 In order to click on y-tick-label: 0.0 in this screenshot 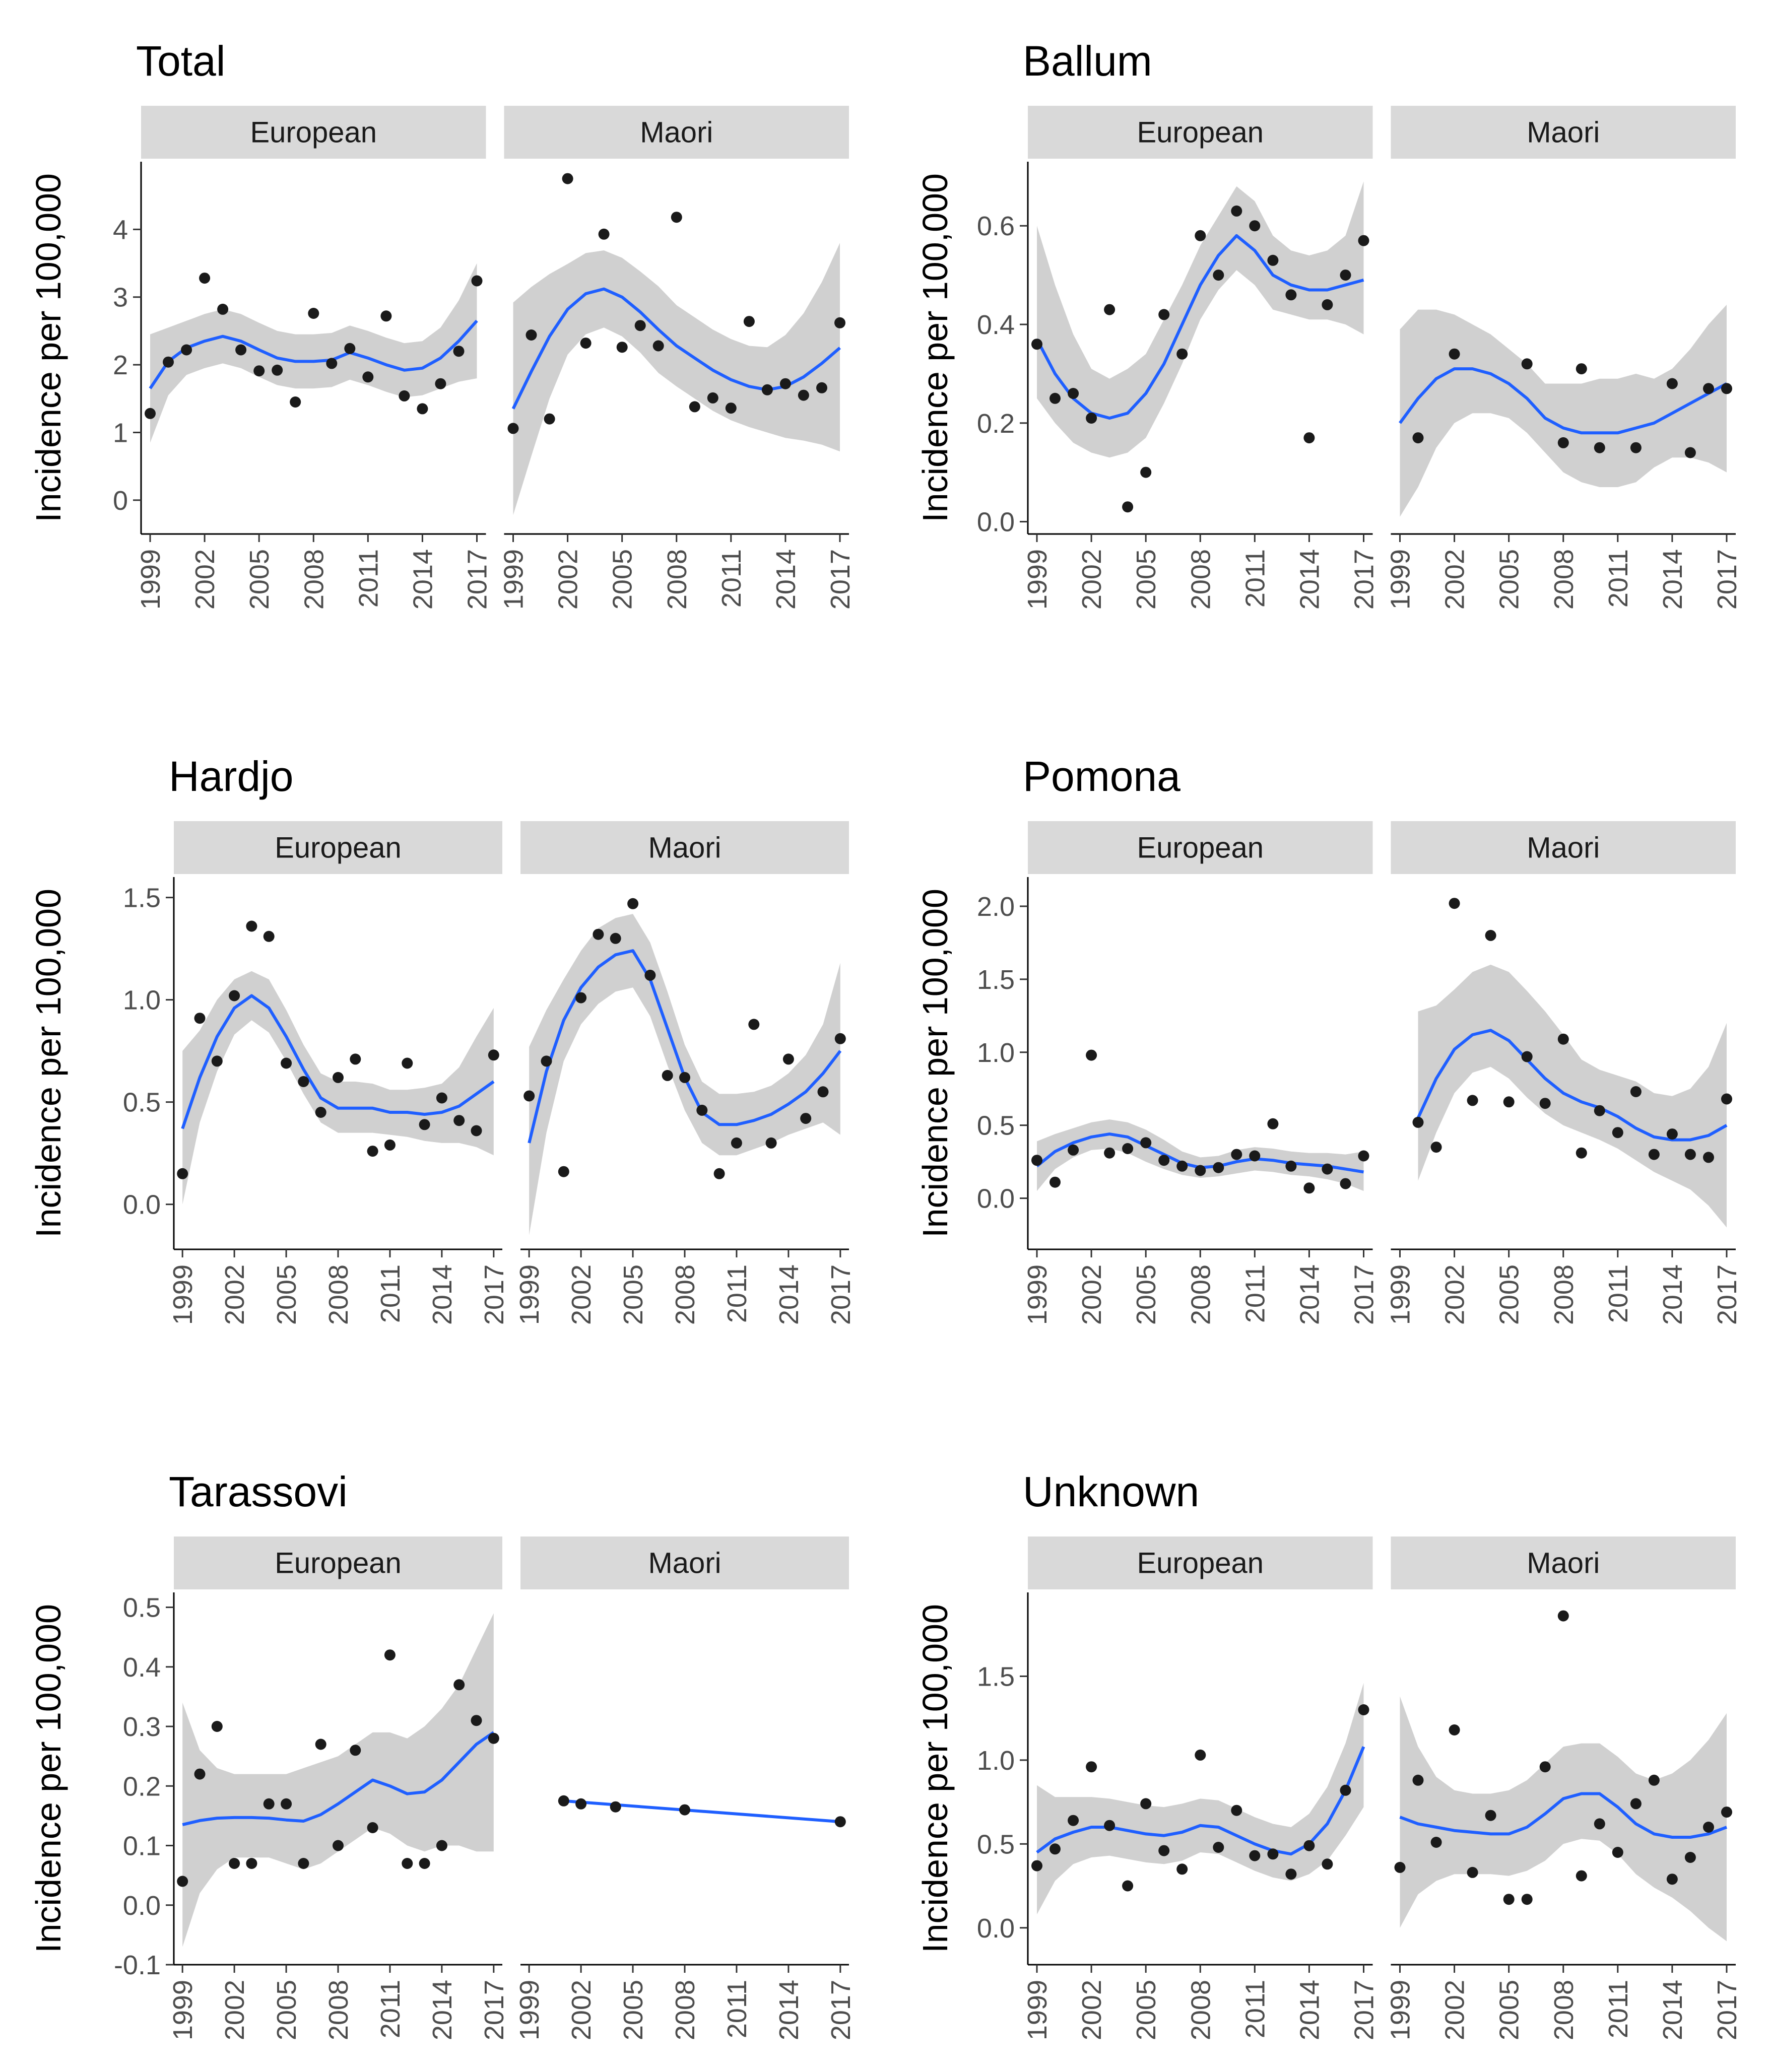, I will do `click(996, 1199)`.